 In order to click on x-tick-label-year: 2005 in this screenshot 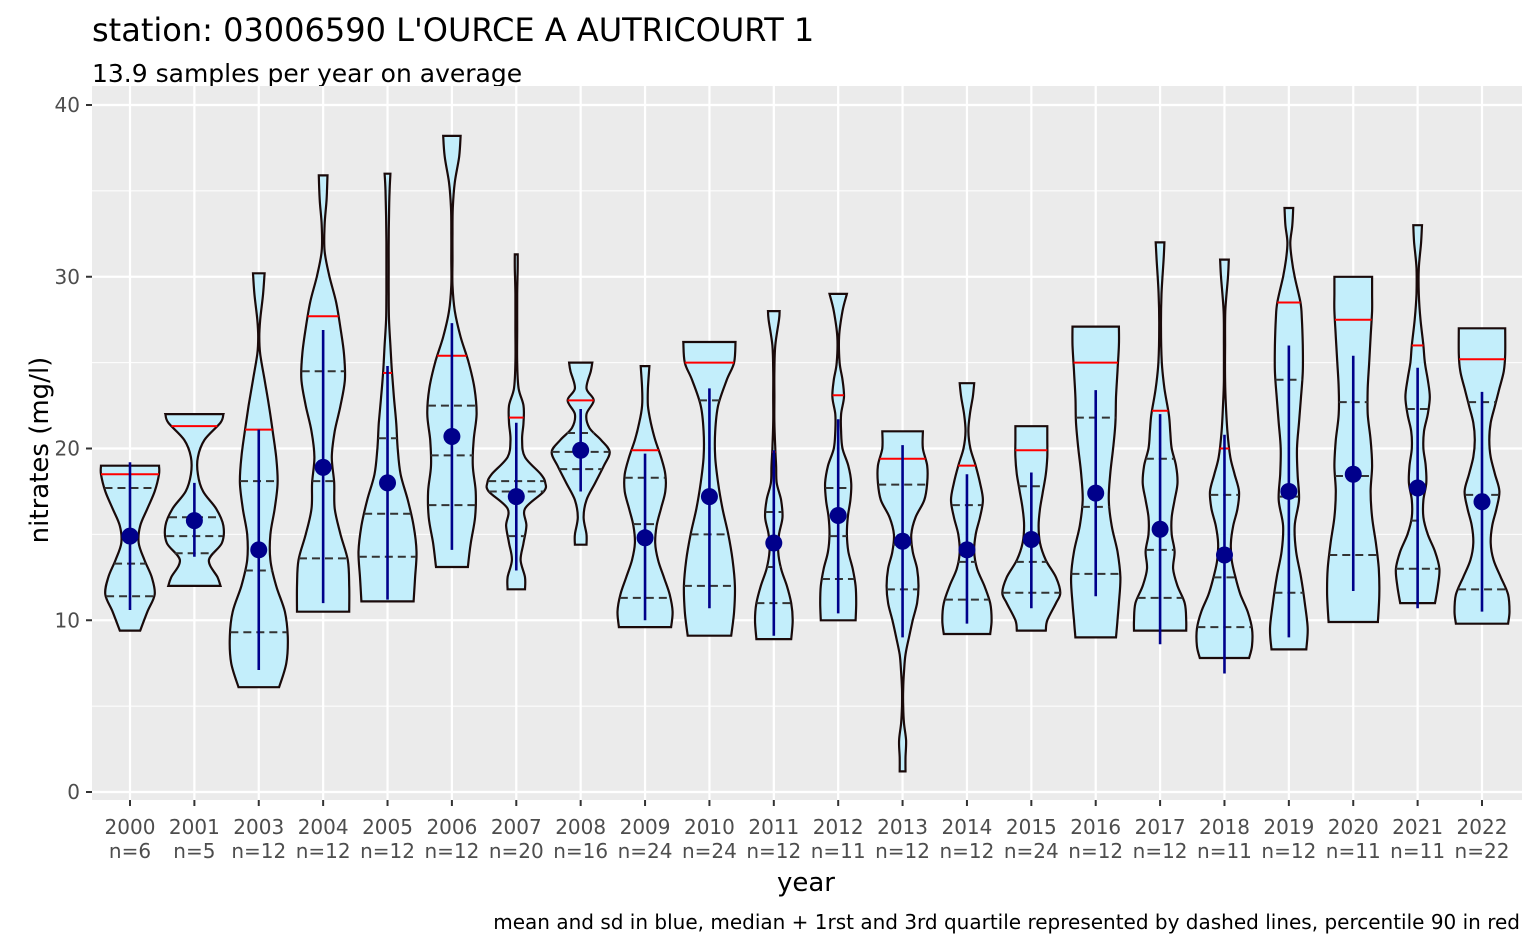, I will do `click(387, 827)`.